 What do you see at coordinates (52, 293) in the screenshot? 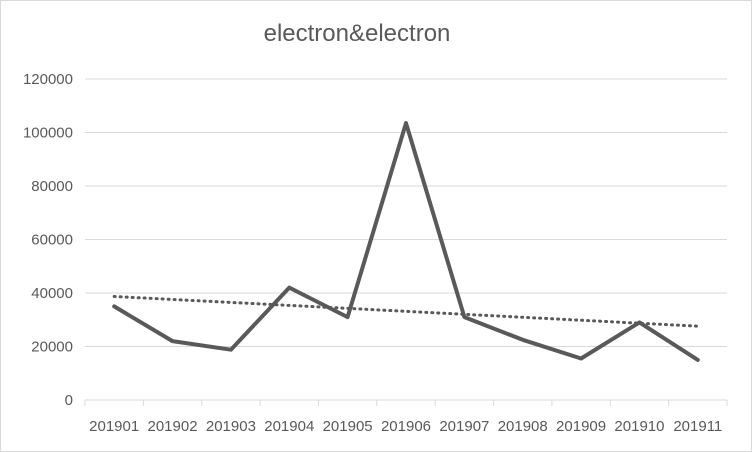
I see `y-tick-label: 40000` at bounding box center [52, 293].